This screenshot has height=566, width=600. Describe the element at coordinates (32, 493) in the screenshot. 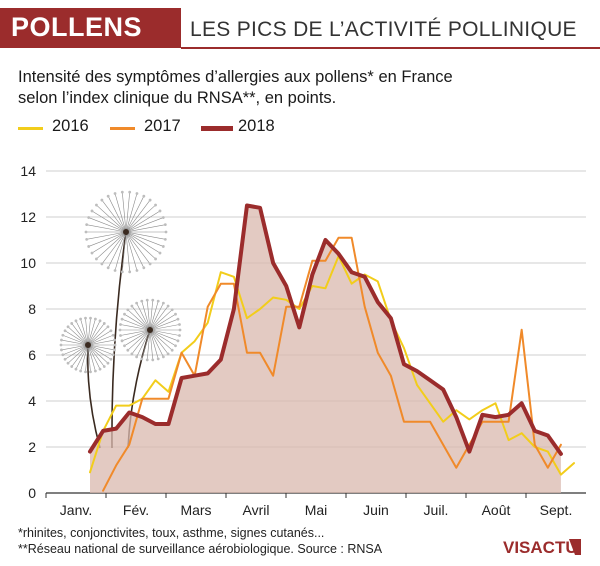

I see `y-tick-label: 0` at that location.